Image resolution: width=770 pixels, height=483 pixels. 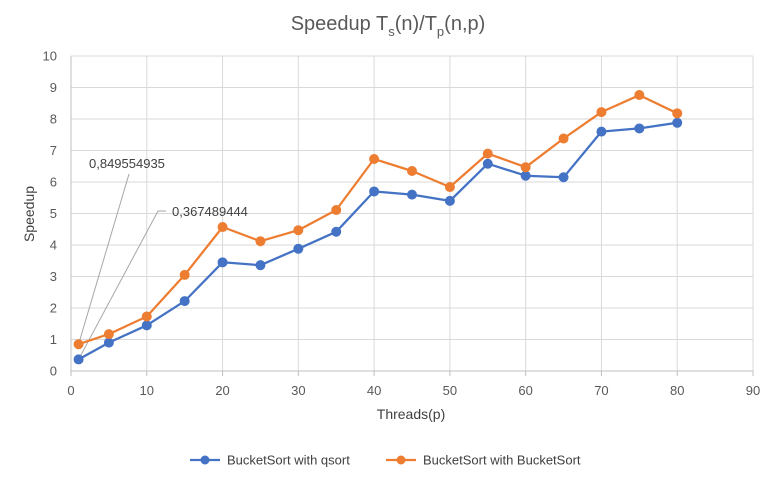 What do you see at coordinates (450, 390) in the screenshot?
I see `x-tick-label: 50` at bounding box center [450, 390].